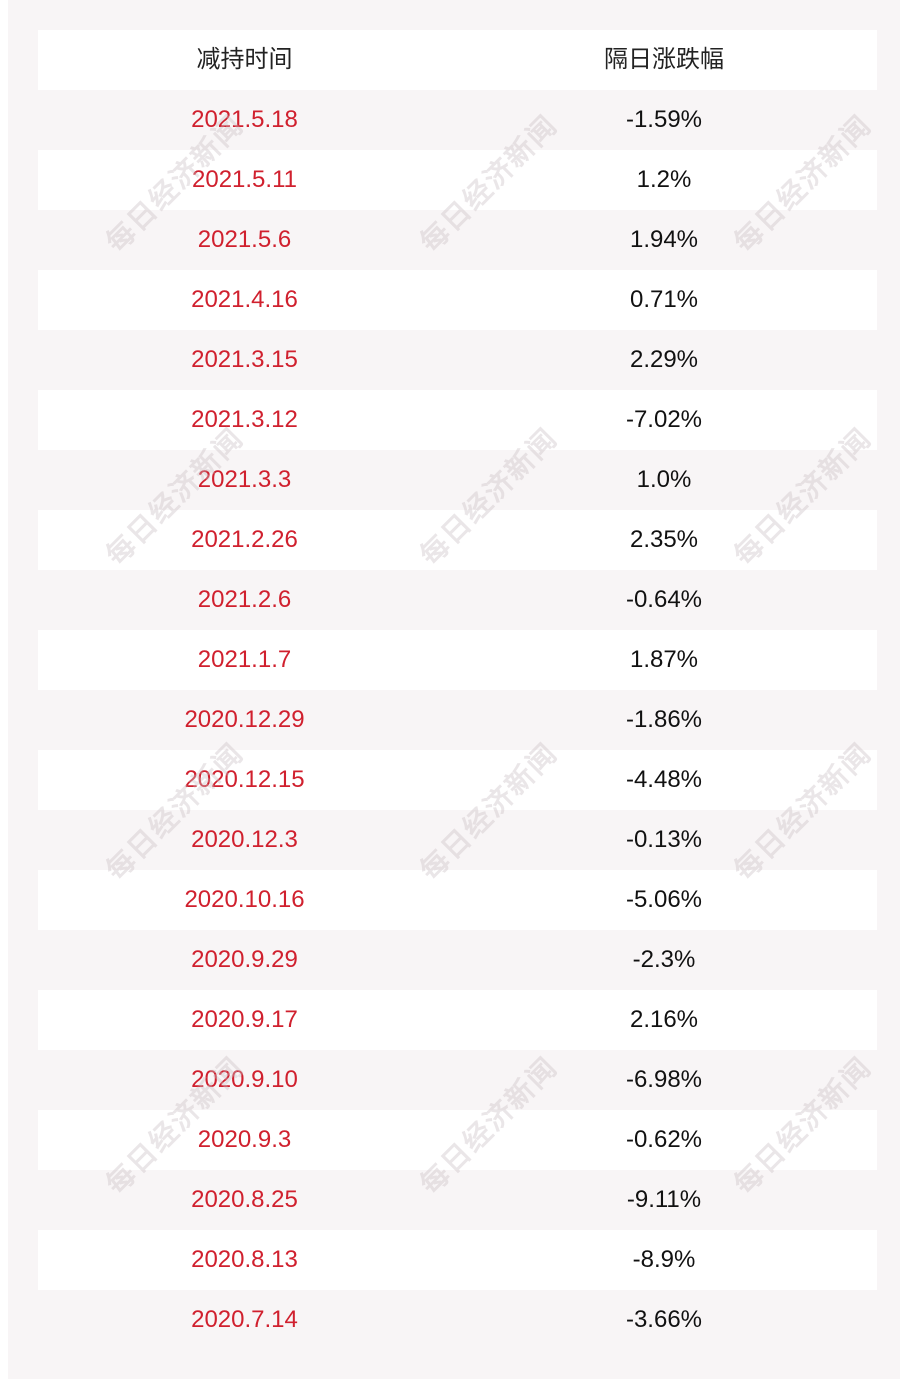  Describe the element at coordinates (457, 480) in the screenshot. I see `table-row: 2021.3.3 1.0%` at that location.